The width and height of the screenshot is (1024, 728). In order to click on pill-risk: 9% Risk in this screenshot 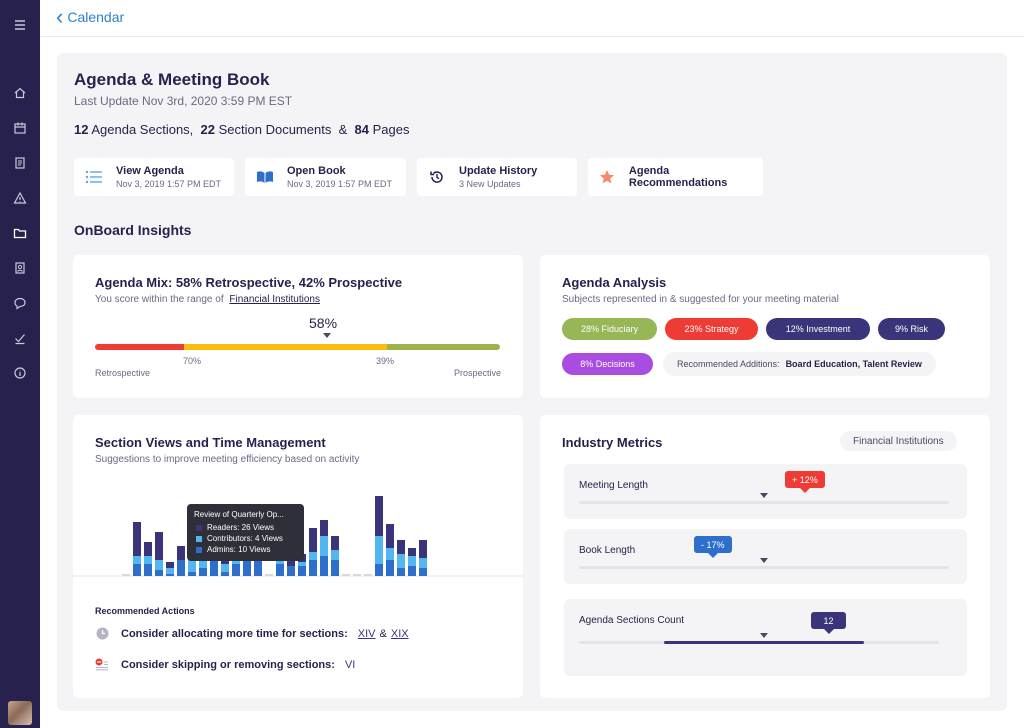, I will do `click(911, 329)`.